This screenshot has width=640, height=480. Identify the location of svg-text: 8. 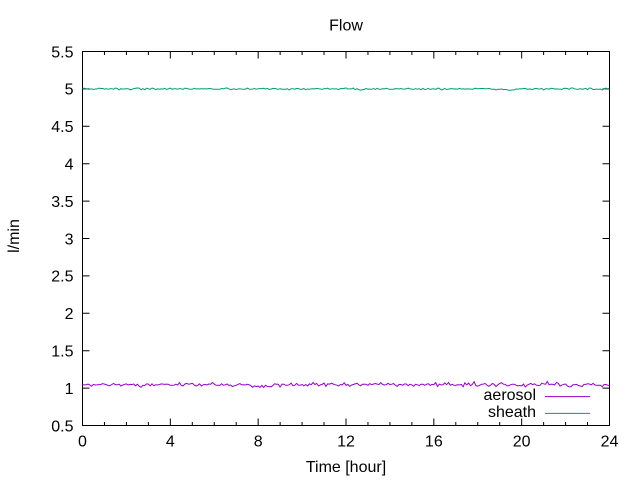
(258, 442).